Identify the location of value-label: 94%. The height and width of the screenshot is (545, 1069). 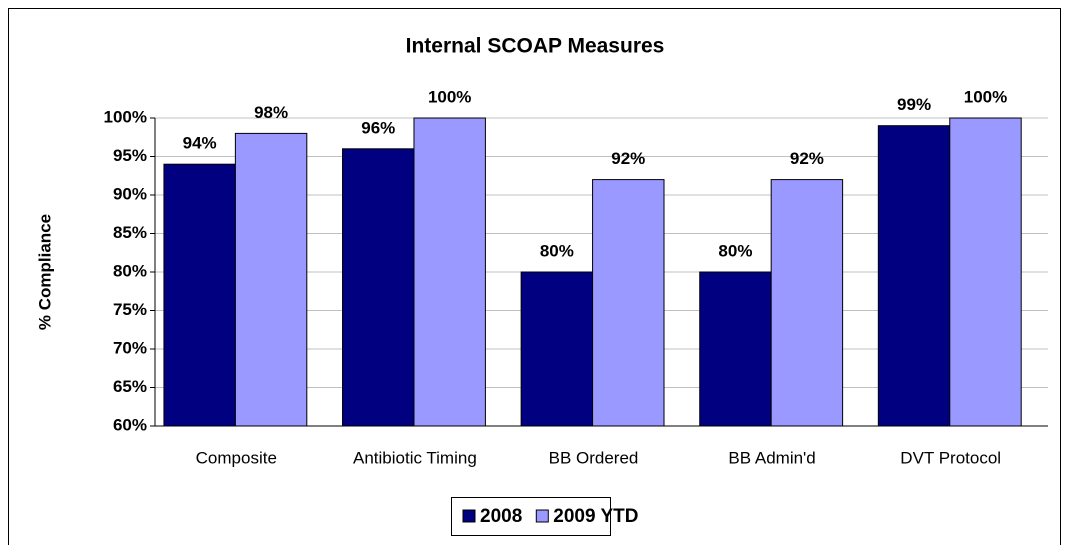
(200, 143).